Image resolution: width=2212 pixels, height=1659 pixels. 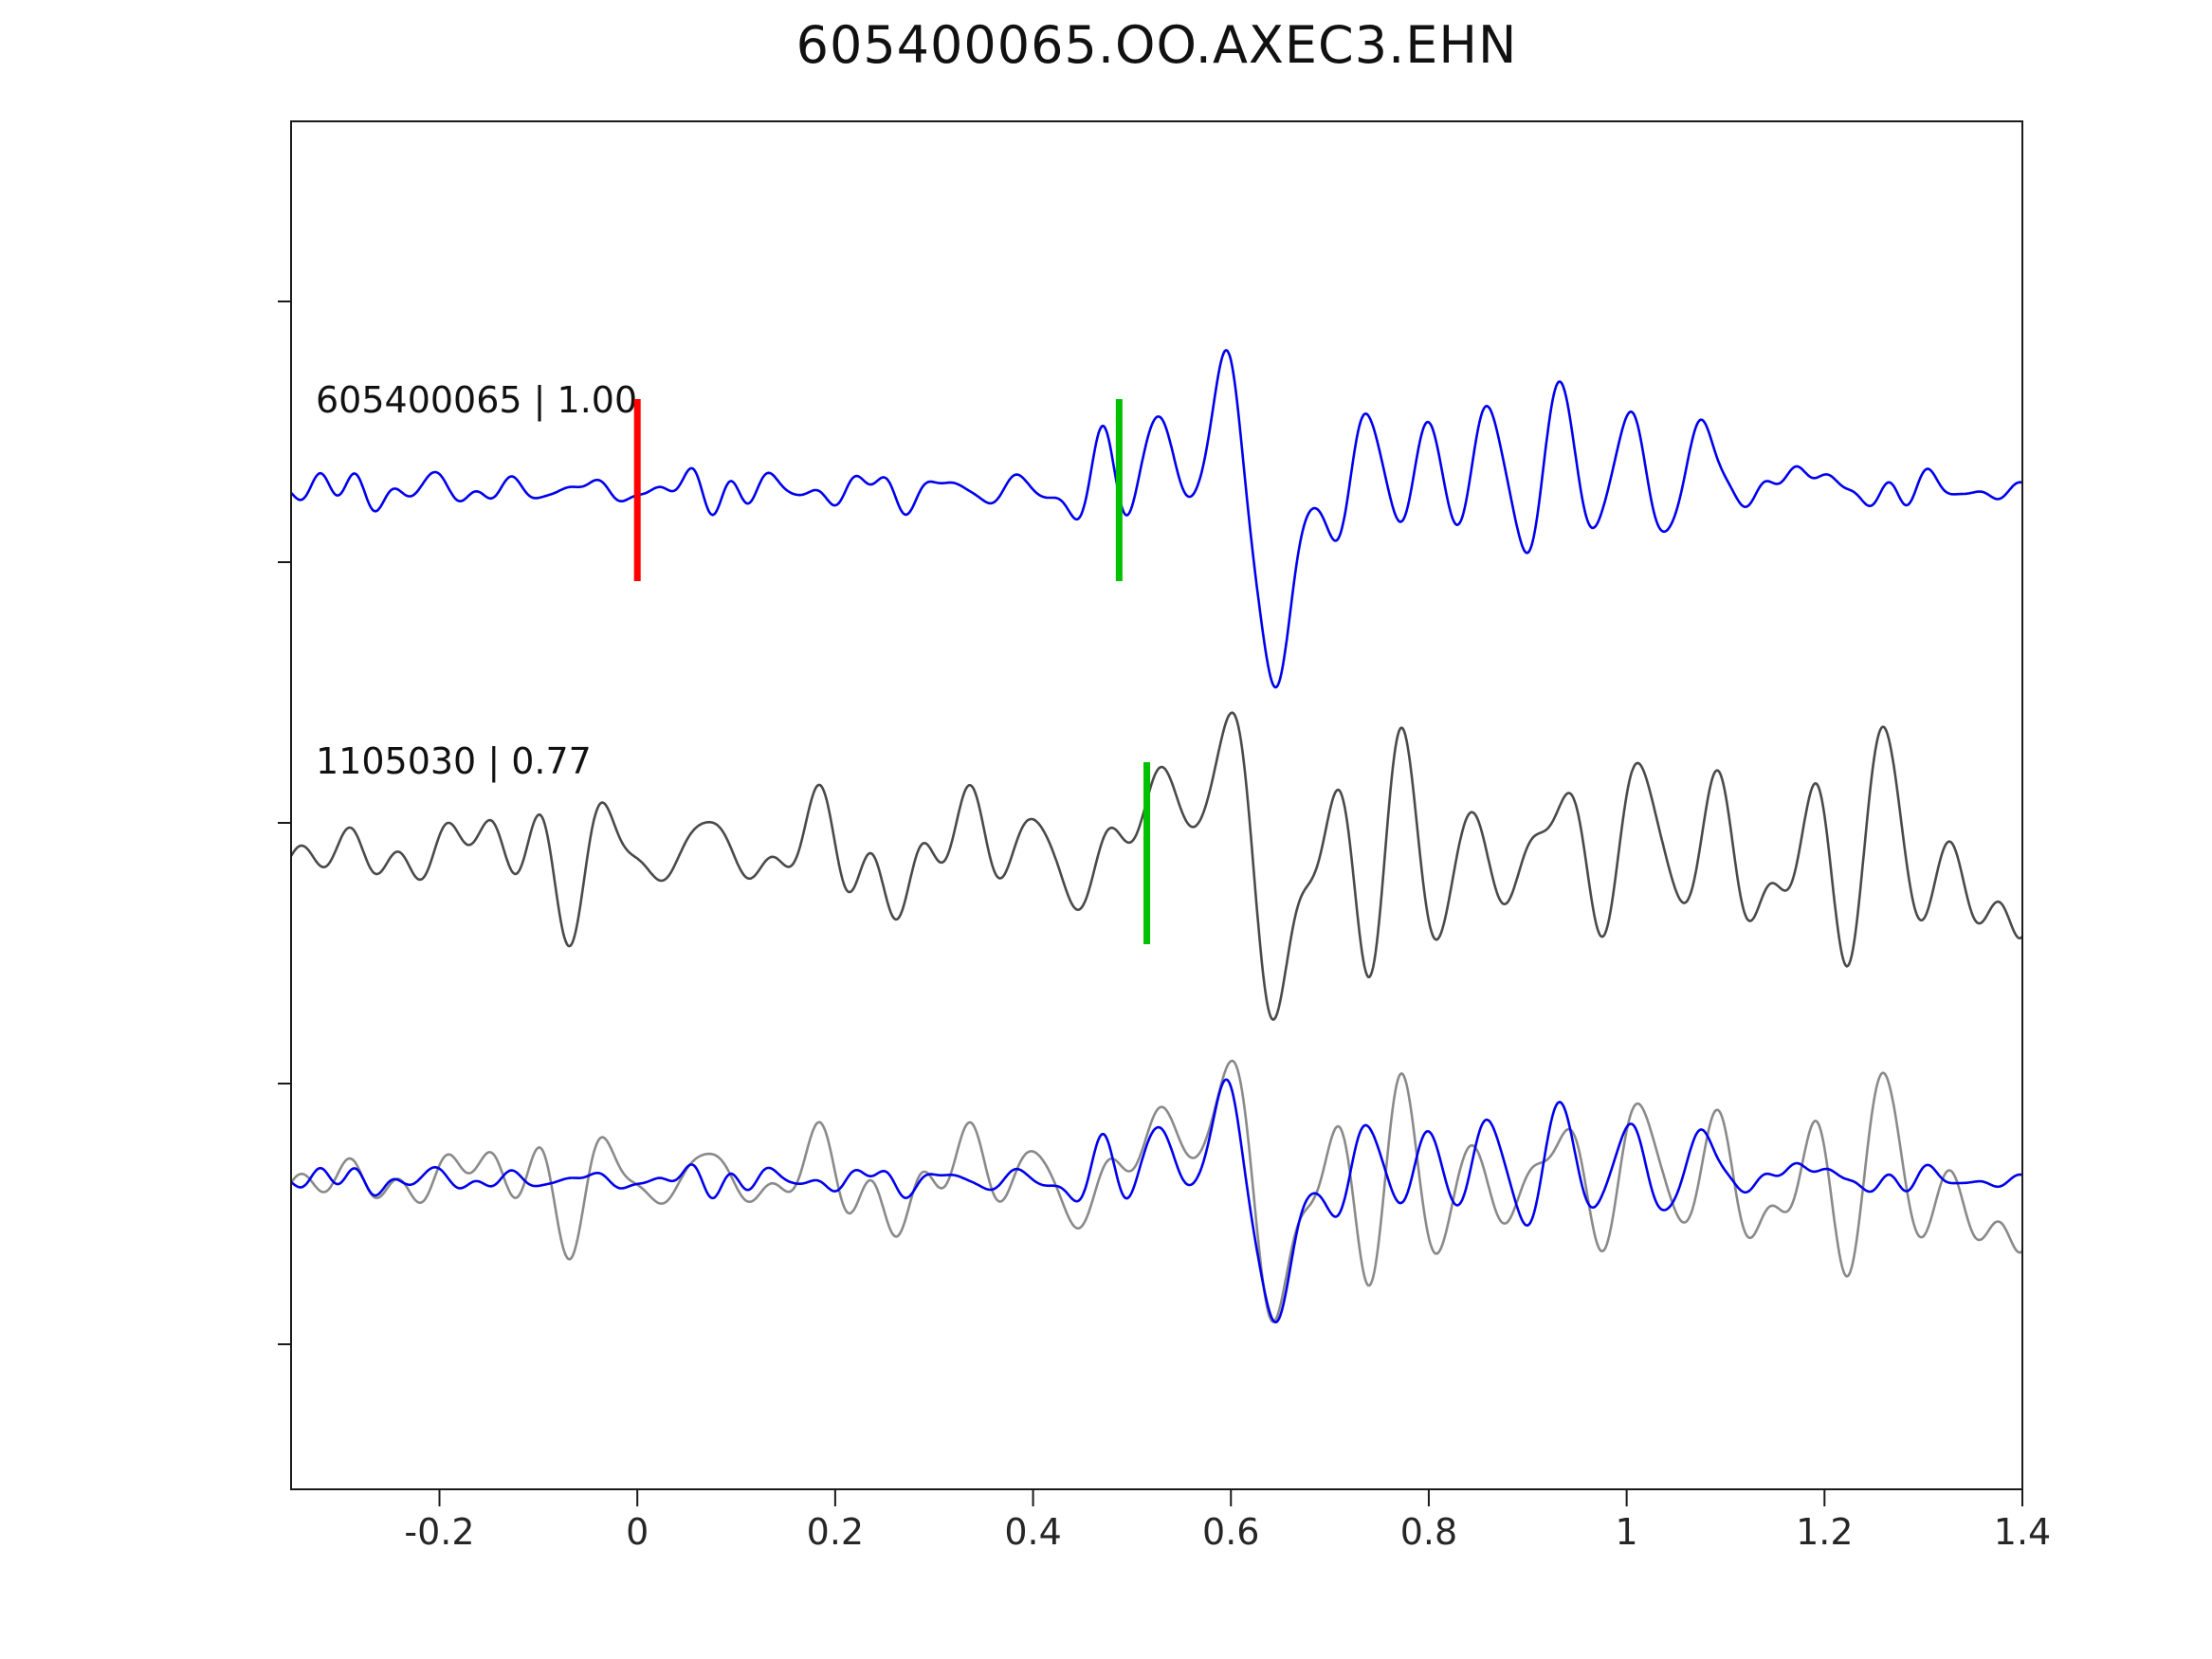 What do you see at coordinates (637, 1532) in the screenshot?
I see `x-tick-label: 0` at bounding box center [637, 1532].